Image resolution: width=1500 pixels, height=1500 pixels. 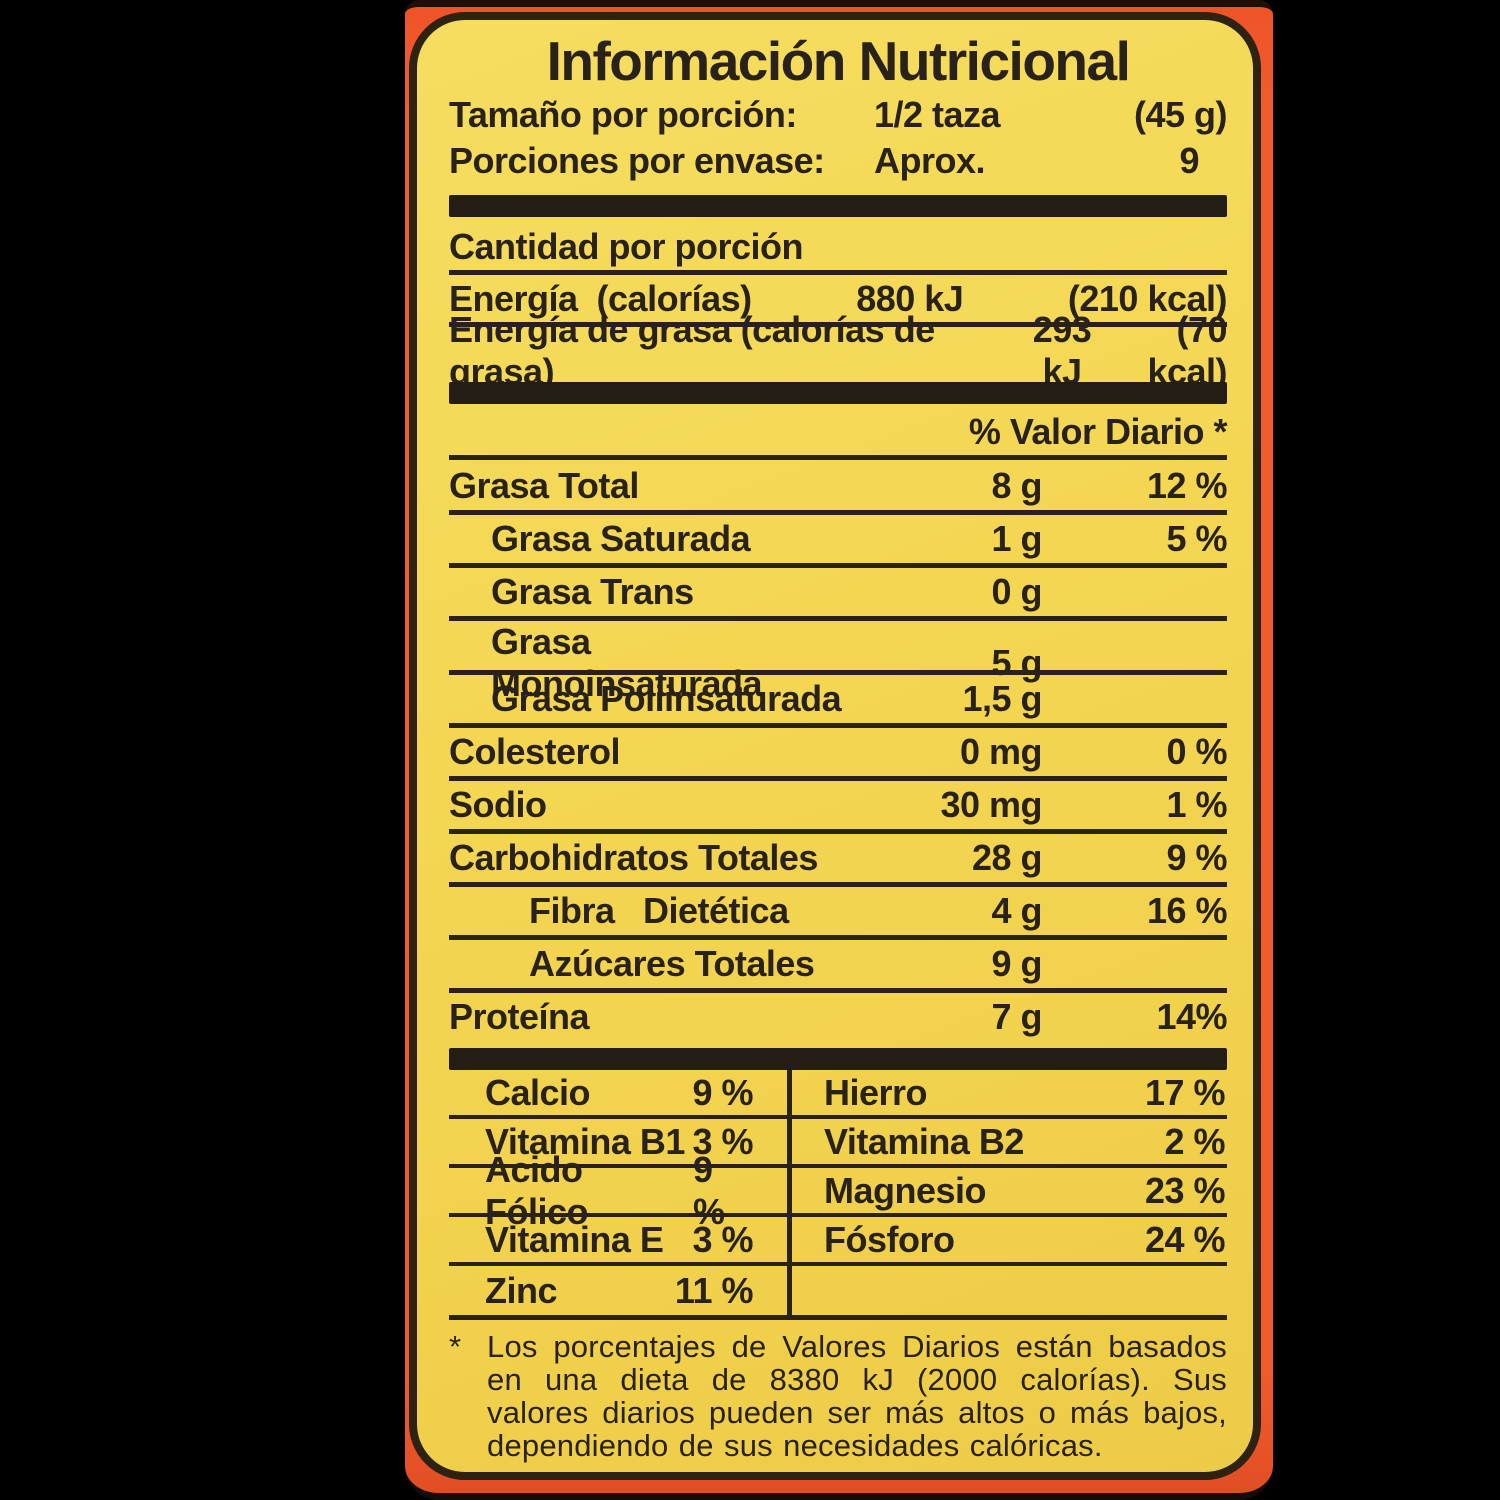 I want to click on nutrient-amount: 7 g, so click(x=1016, y=1016).